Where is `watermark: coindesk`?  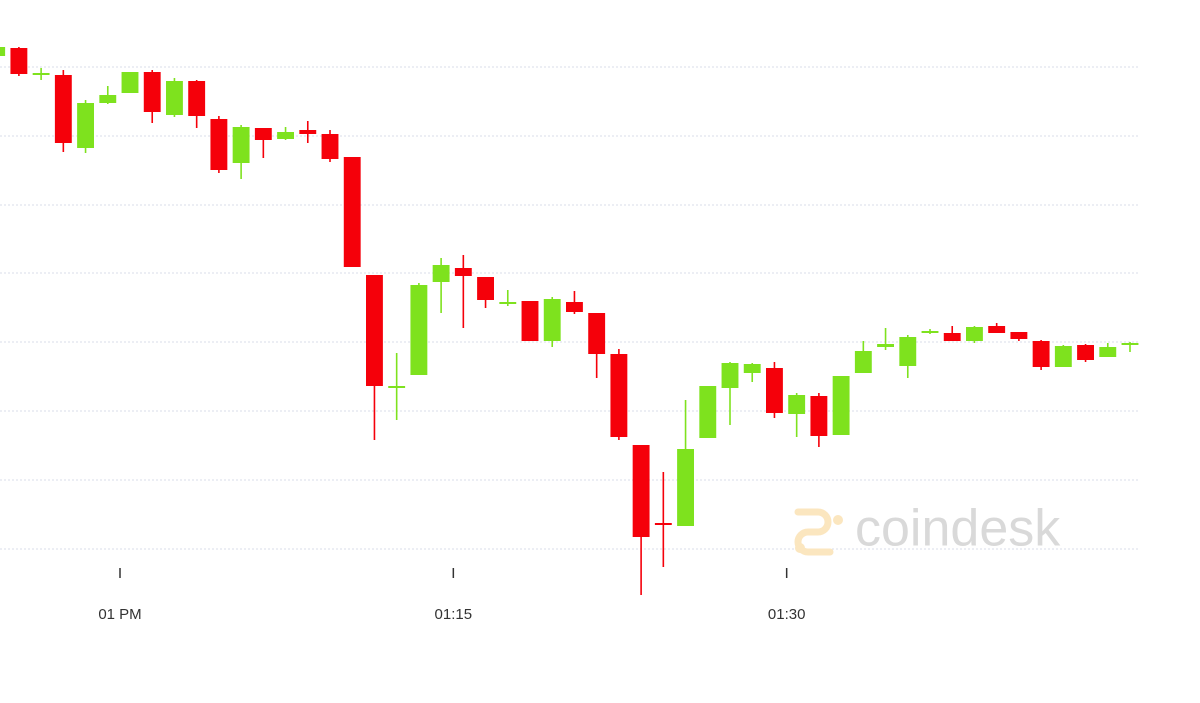 watermark: coindesk is located at coordinates (958, 529).